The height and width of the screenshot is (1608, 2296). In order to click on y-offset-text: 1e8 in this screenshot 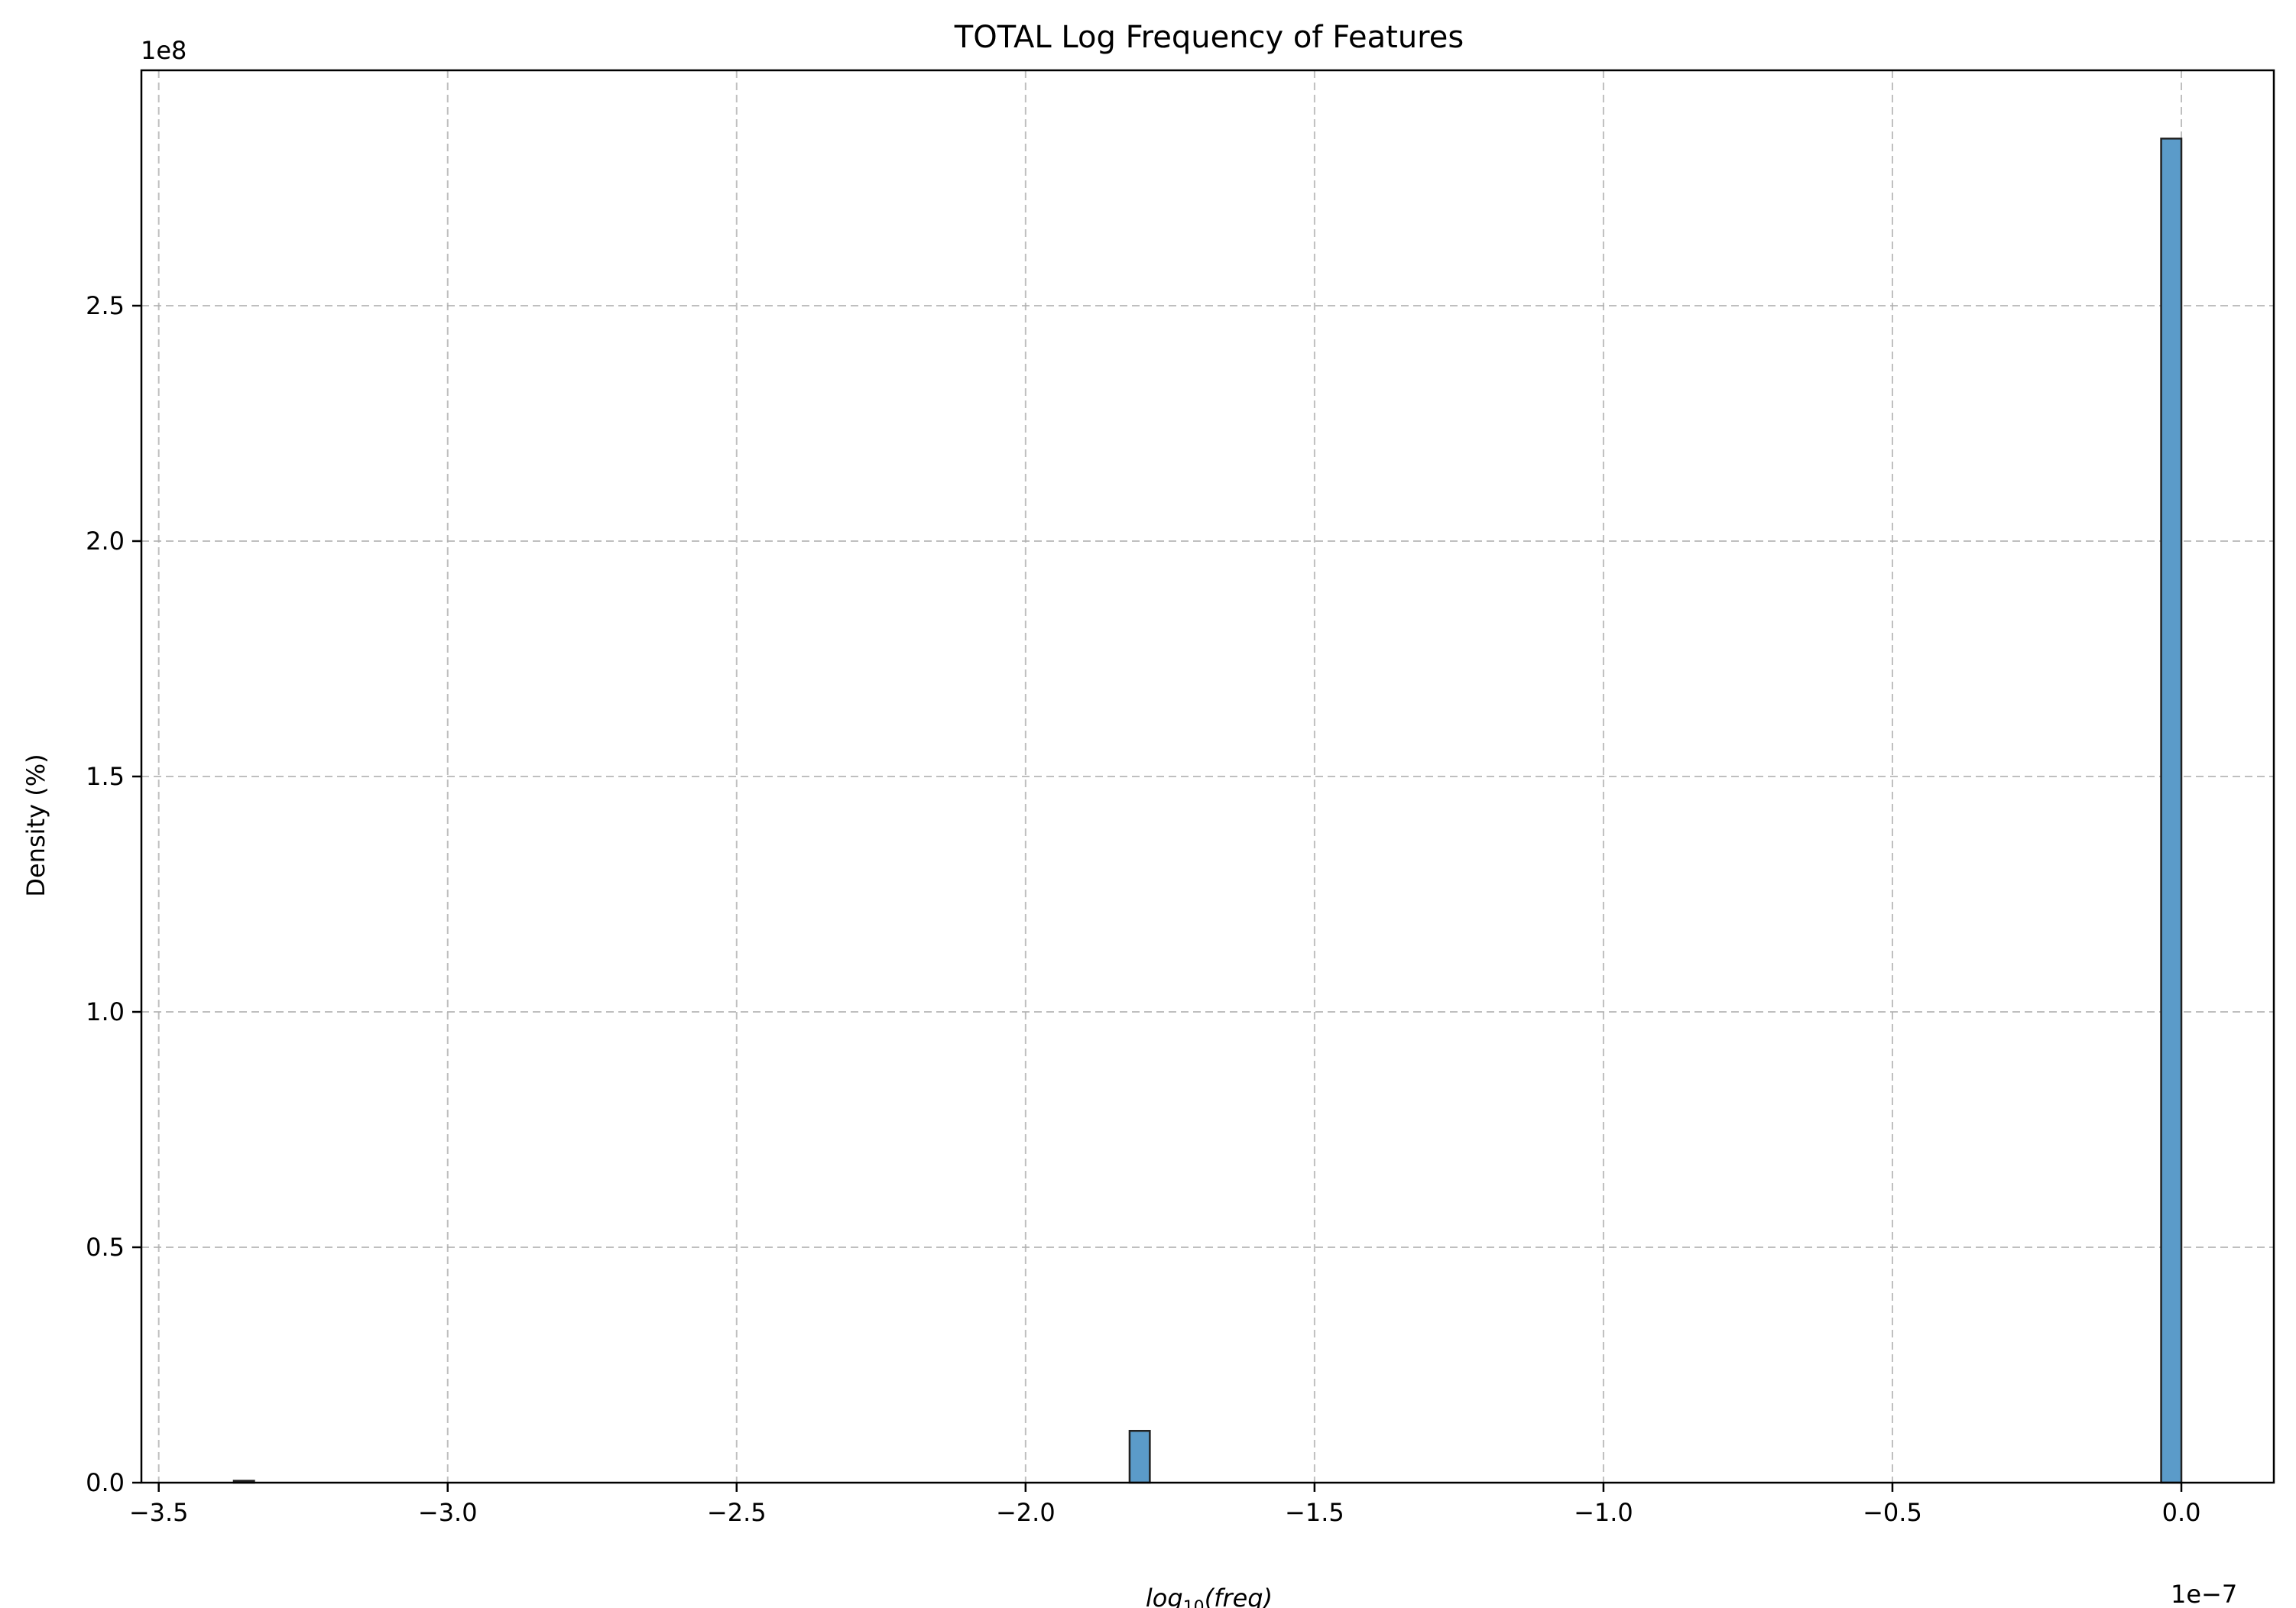, I will do `click(163, 50)`.